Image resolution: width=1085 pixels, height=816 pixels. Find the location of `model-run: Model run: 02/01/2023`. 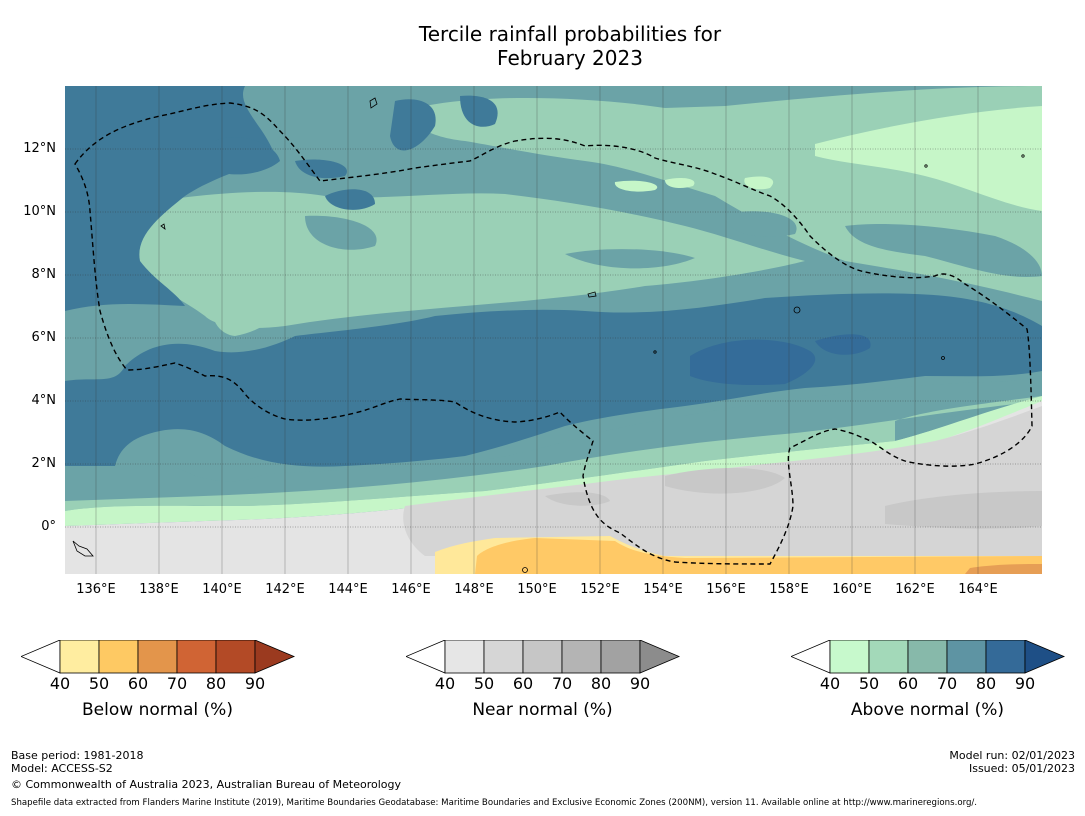

model-run: Model run: 02/01/2023 is located at coordinates (1012, 755).